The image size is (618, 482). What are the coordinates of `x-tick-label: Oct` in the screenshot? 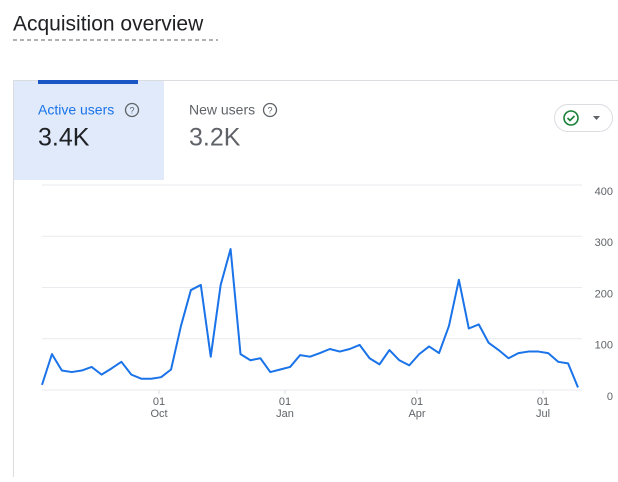 It's located at (158, 414).